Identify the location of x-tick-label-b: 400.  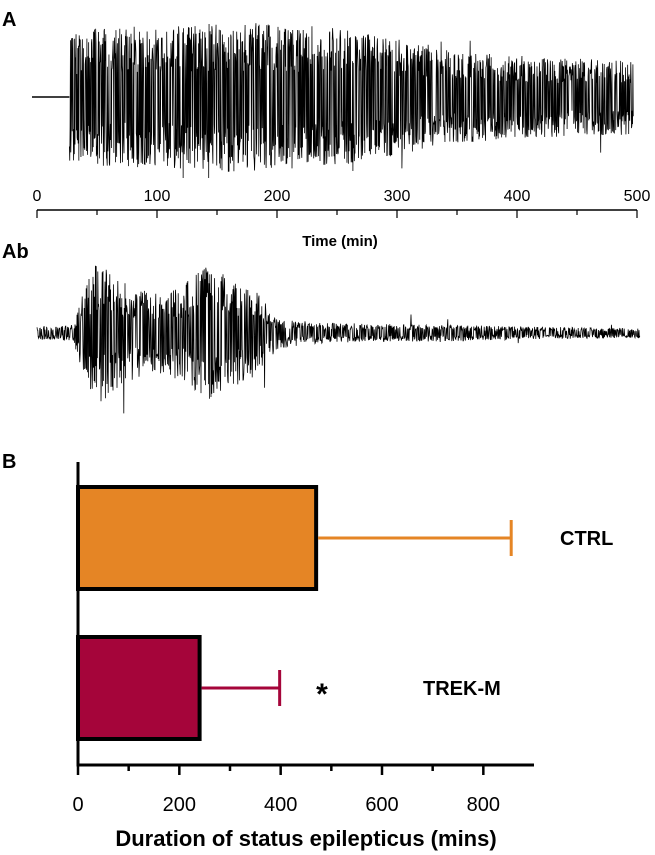
(280, 805).